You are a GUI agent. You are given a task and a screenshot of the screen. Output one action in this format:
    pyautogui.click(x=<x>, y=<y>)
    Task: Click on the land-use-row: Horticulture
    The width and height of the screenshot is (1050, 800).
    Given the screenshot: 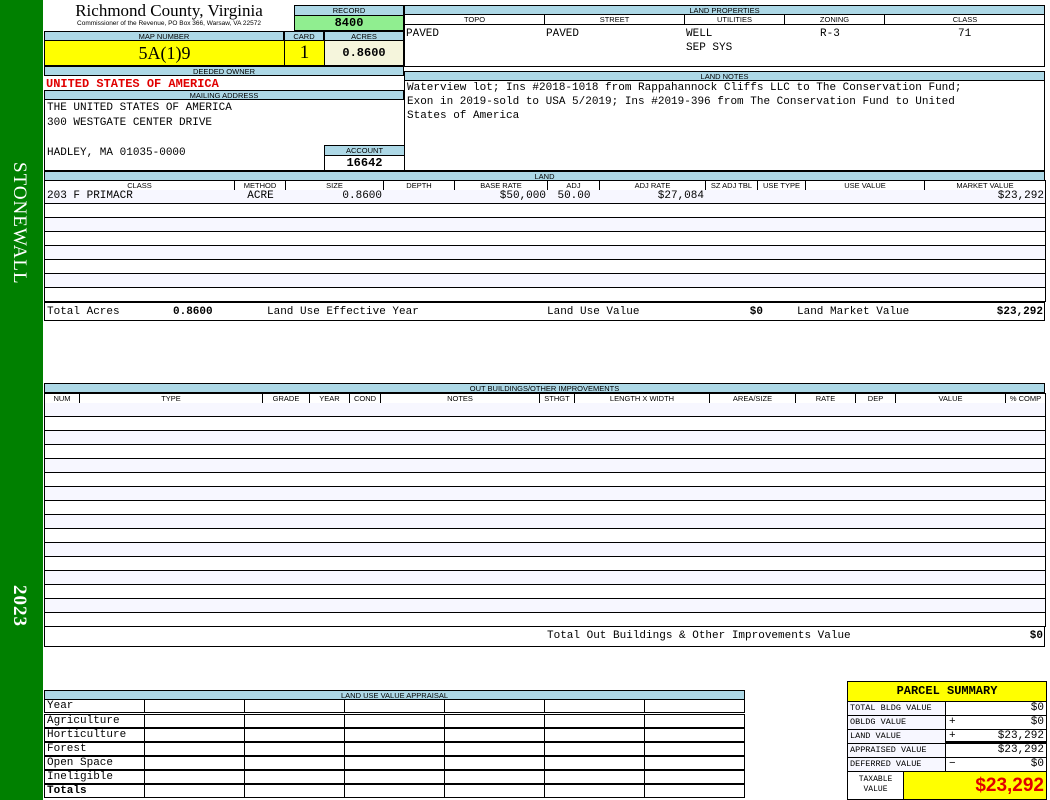 What is the action you would take?
    pyautogui.click(x=394, y=735)
    